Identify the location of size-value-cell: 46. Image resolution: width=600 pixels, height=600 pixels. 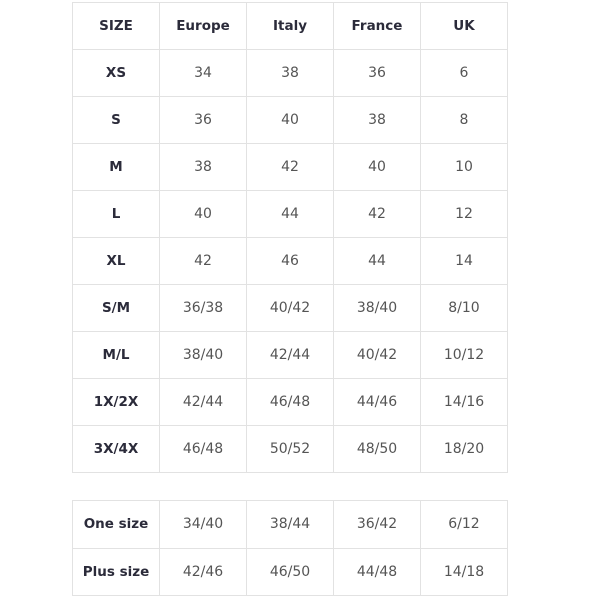
(290, 261).